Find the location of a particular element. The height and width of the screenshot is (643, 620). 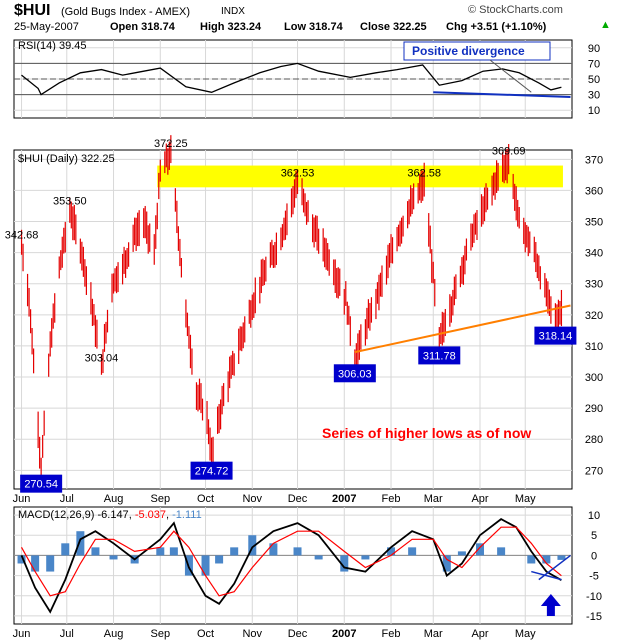

price-high-label: 369.69 is located at coordinates (509, 151).